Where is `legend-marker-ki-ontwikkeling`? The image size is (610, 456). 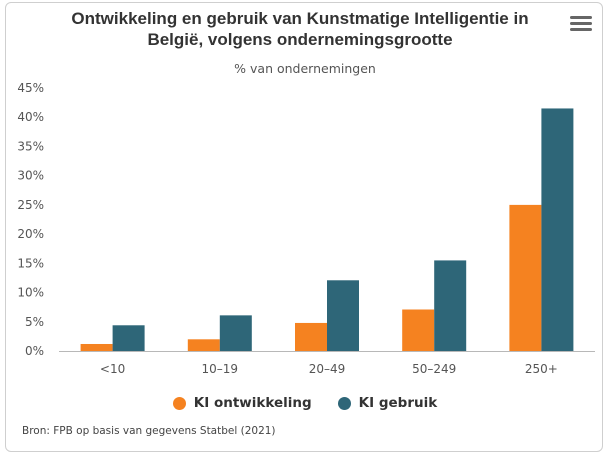 legend-marker-ki-ontwikkeling is located at coordinates (179, 403).